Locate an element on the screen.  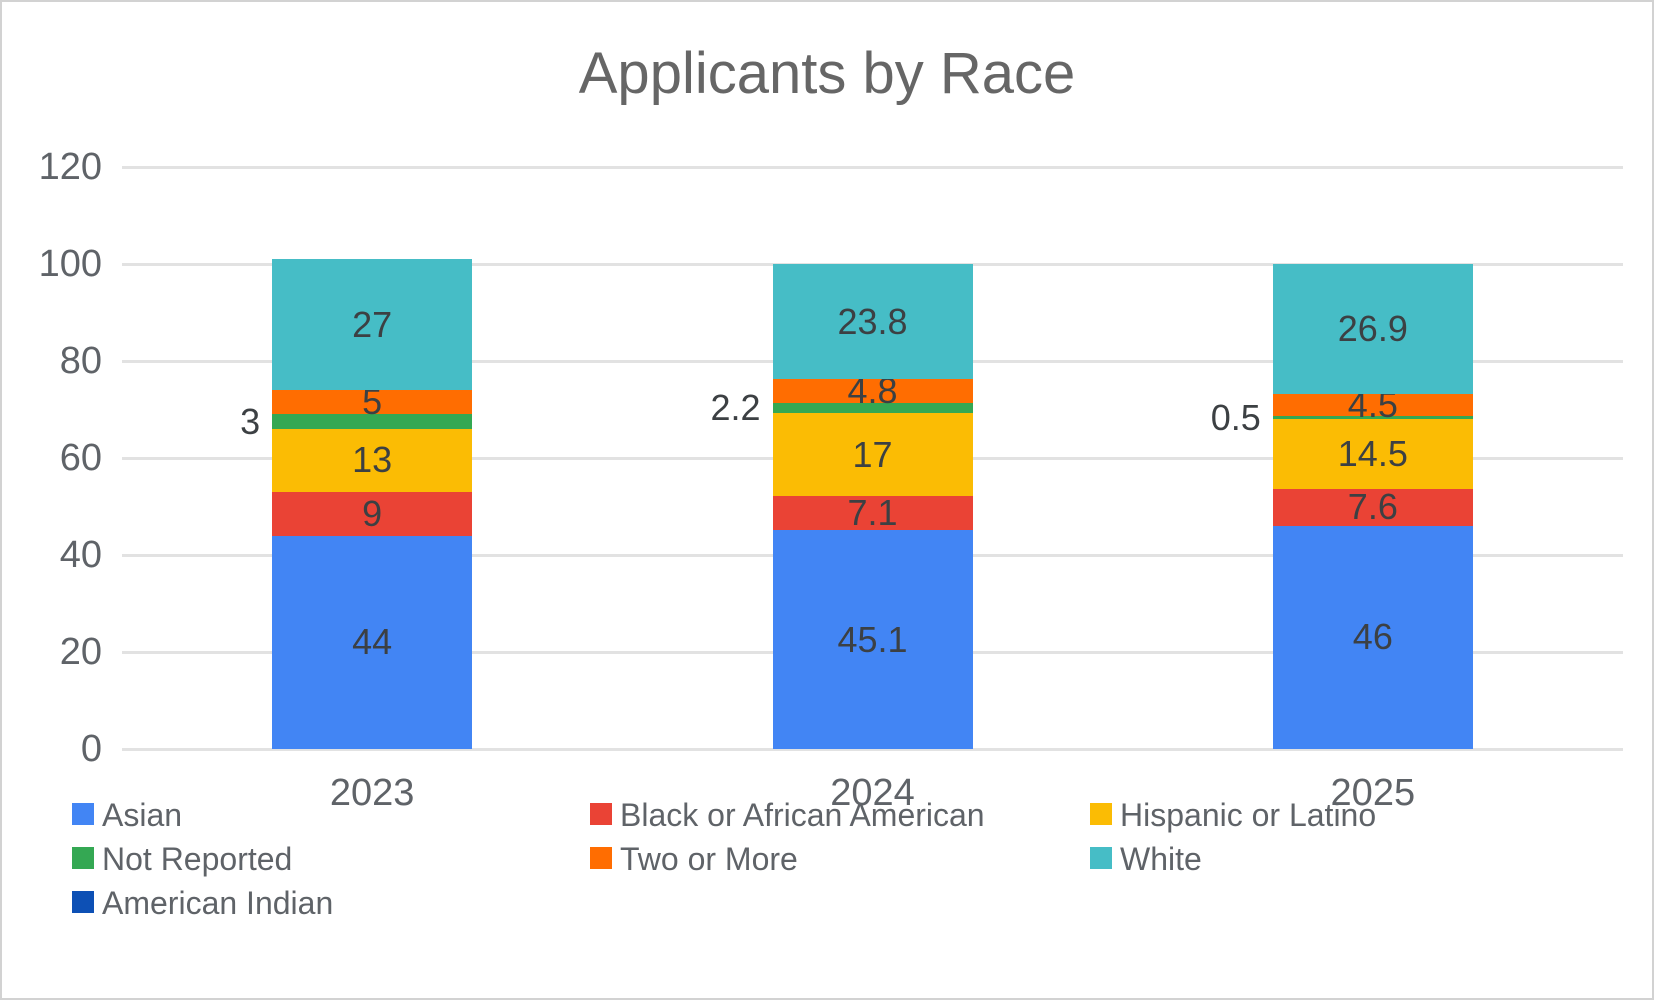
y-axis-tick-label: 100 is located at coordinates (70, 264).